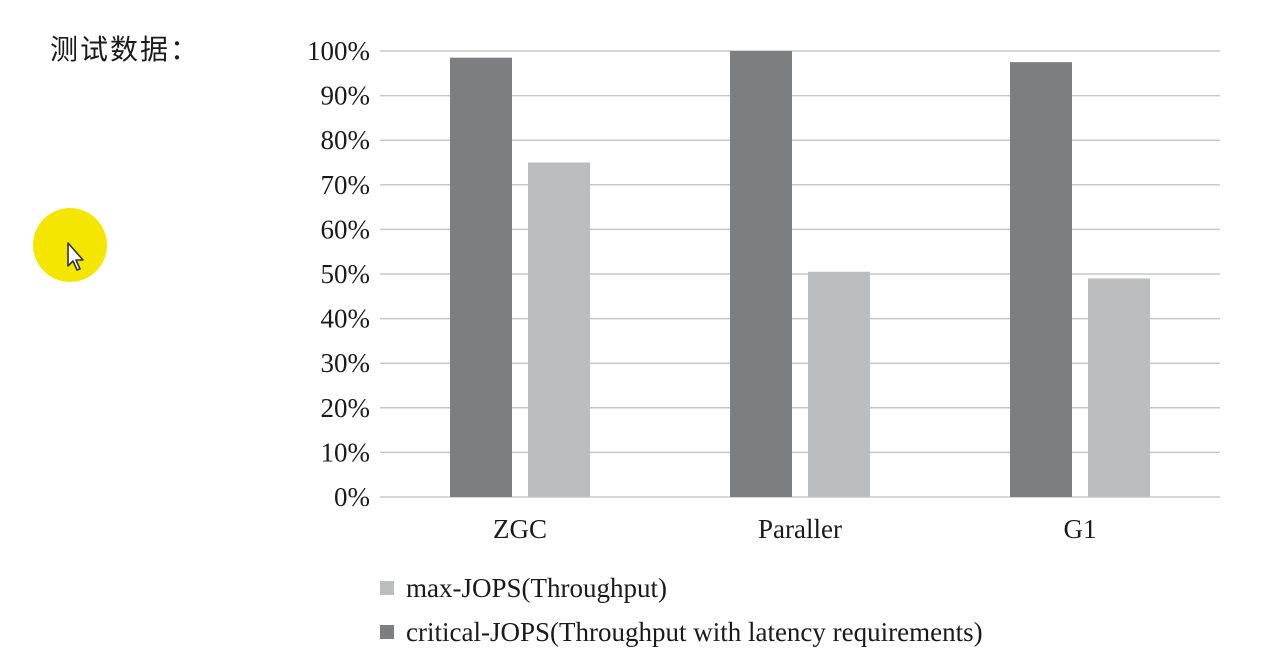  I want to click on cursor-highlight, so click(70, 245).